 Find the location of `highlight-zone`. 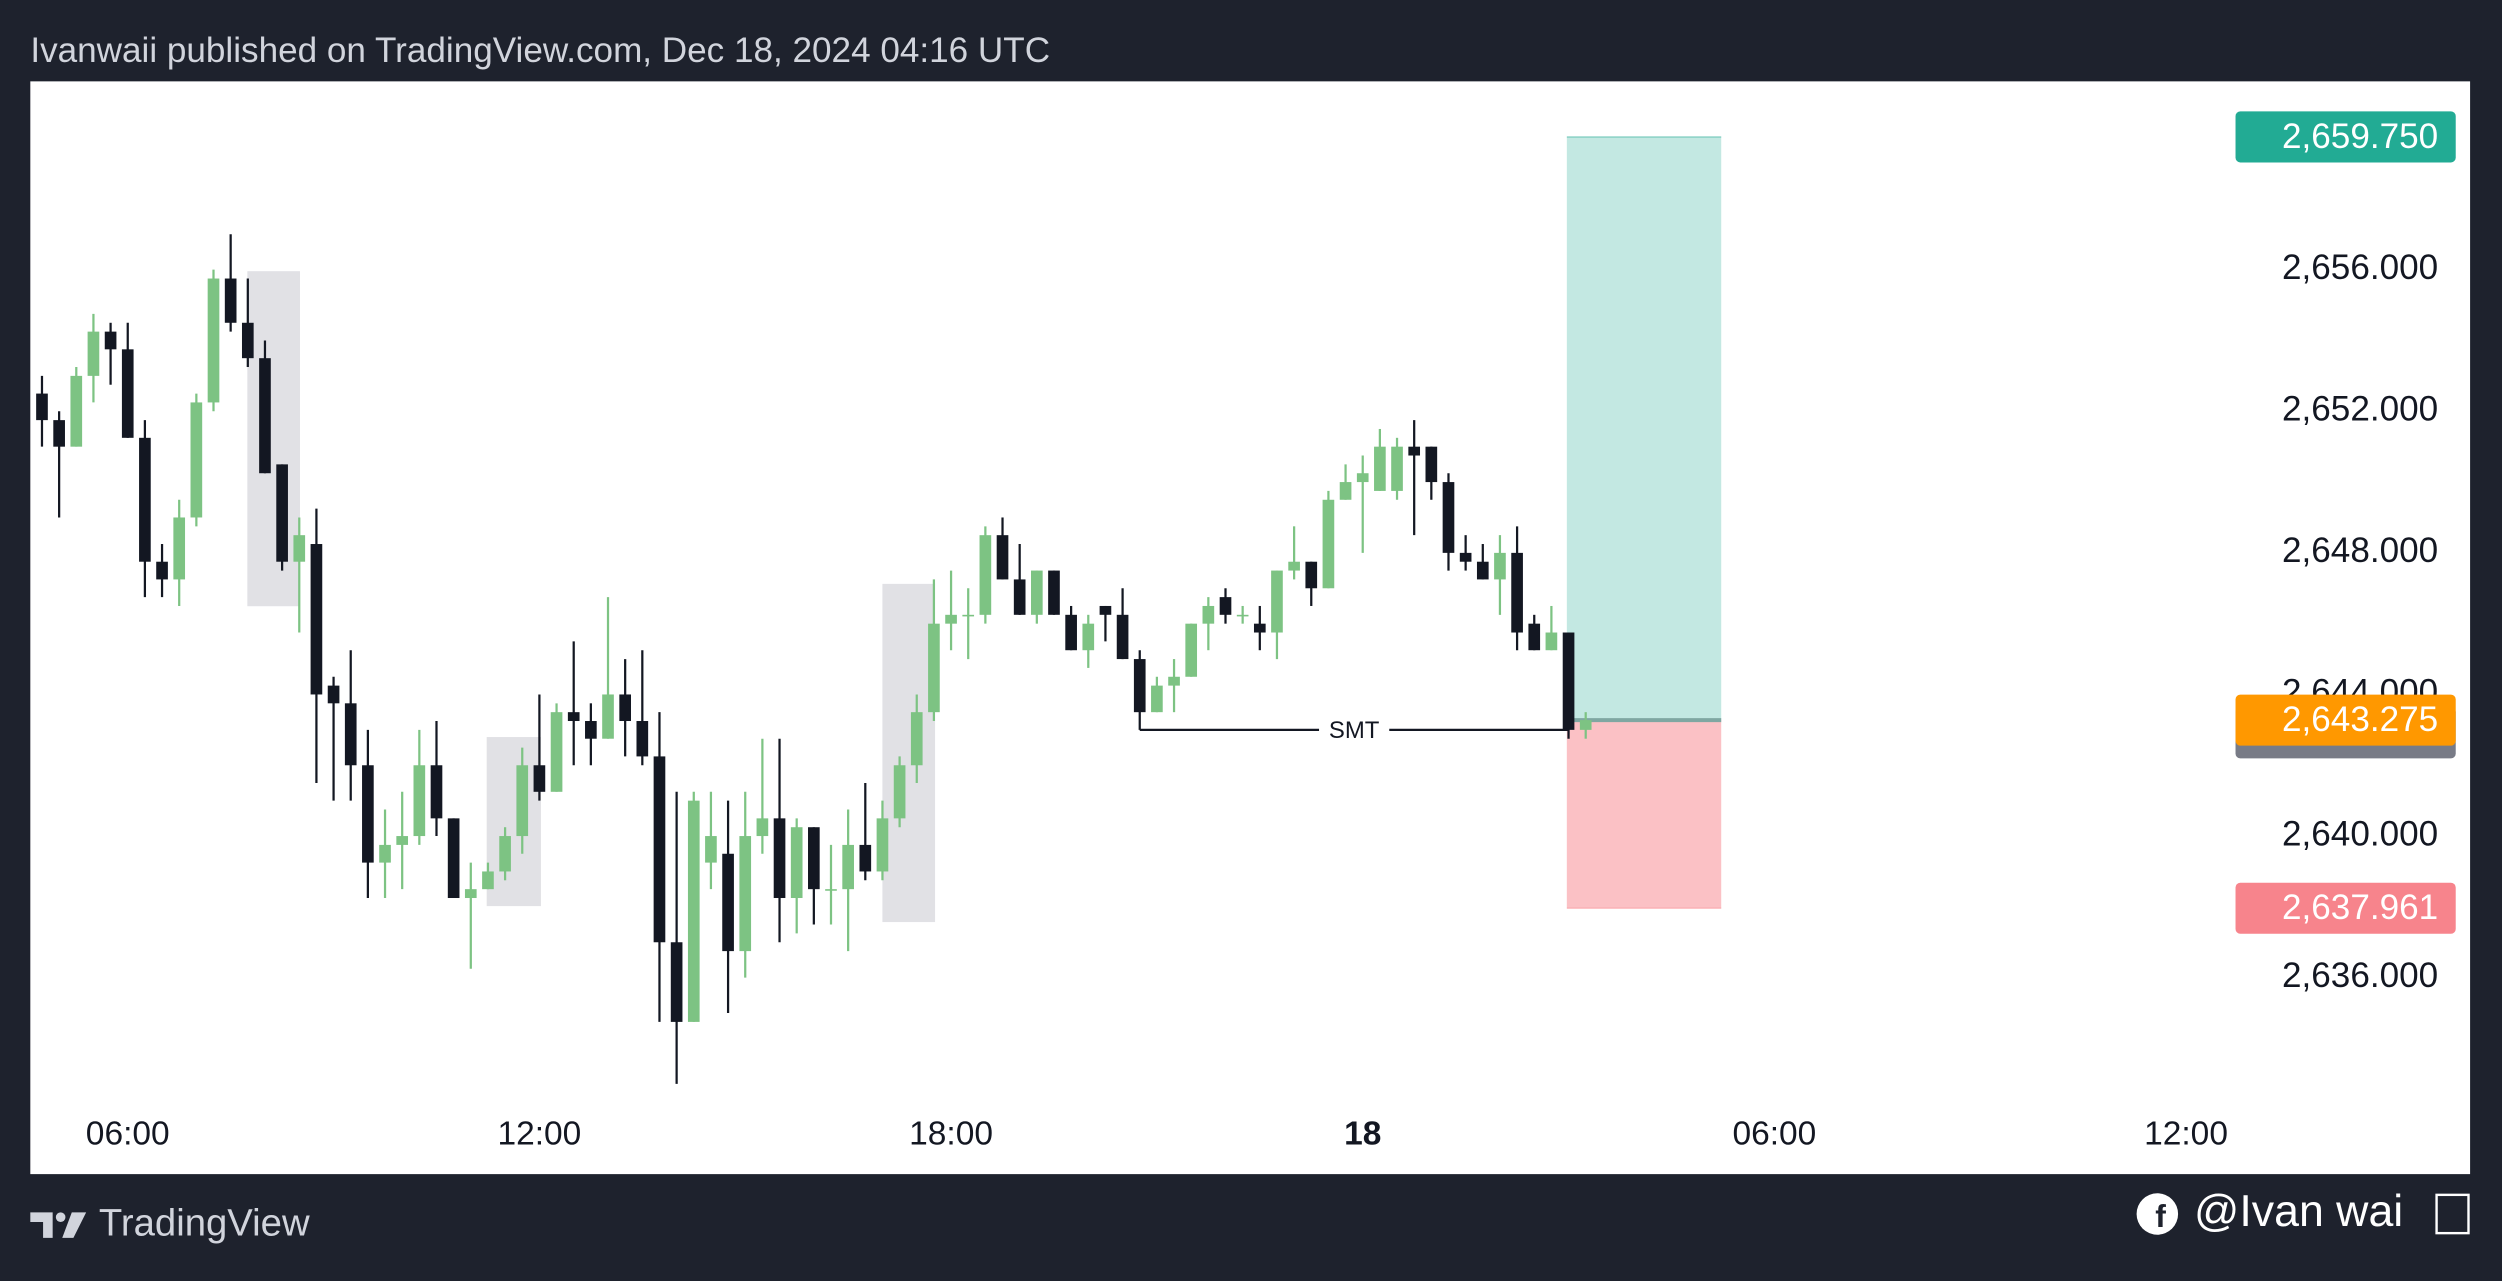

highlight-zone is located at coordinates (273, 439).